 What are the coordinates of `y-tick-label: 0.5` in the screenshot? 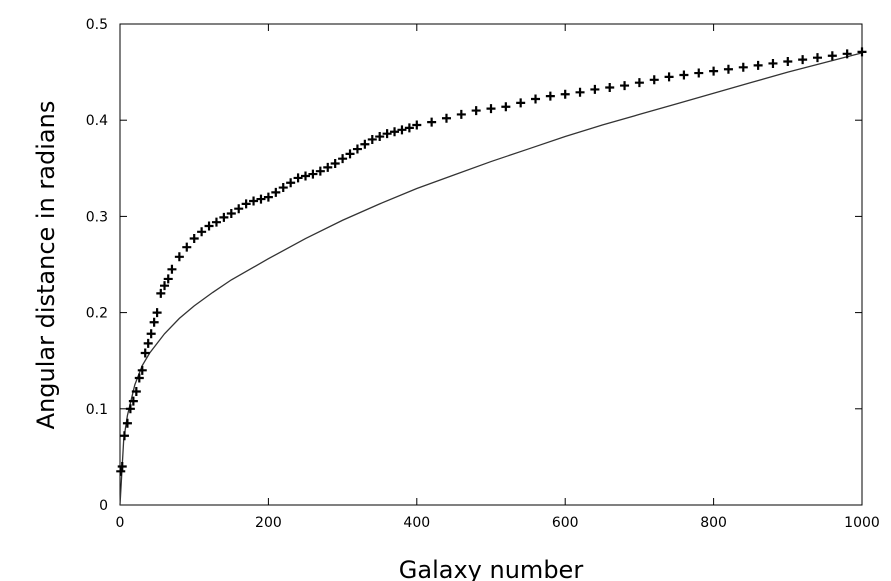 It's located at (97, 25).